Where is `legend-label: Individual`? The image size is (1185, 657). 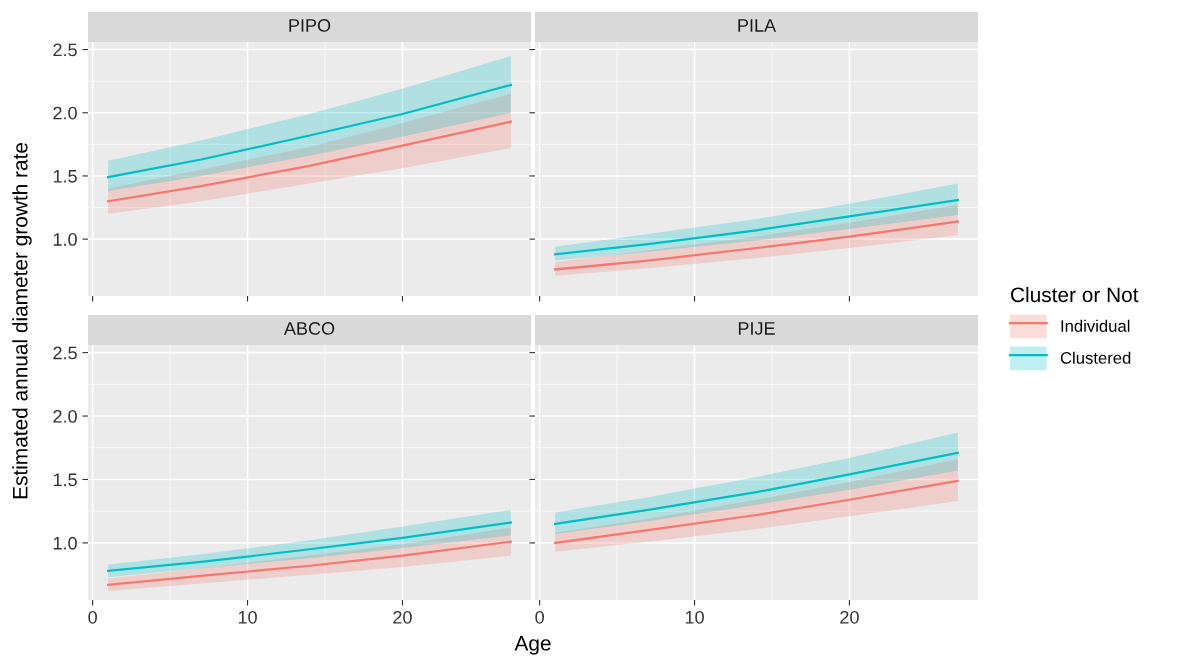 legend-label: Individual is located at coordinates (1095, 325).